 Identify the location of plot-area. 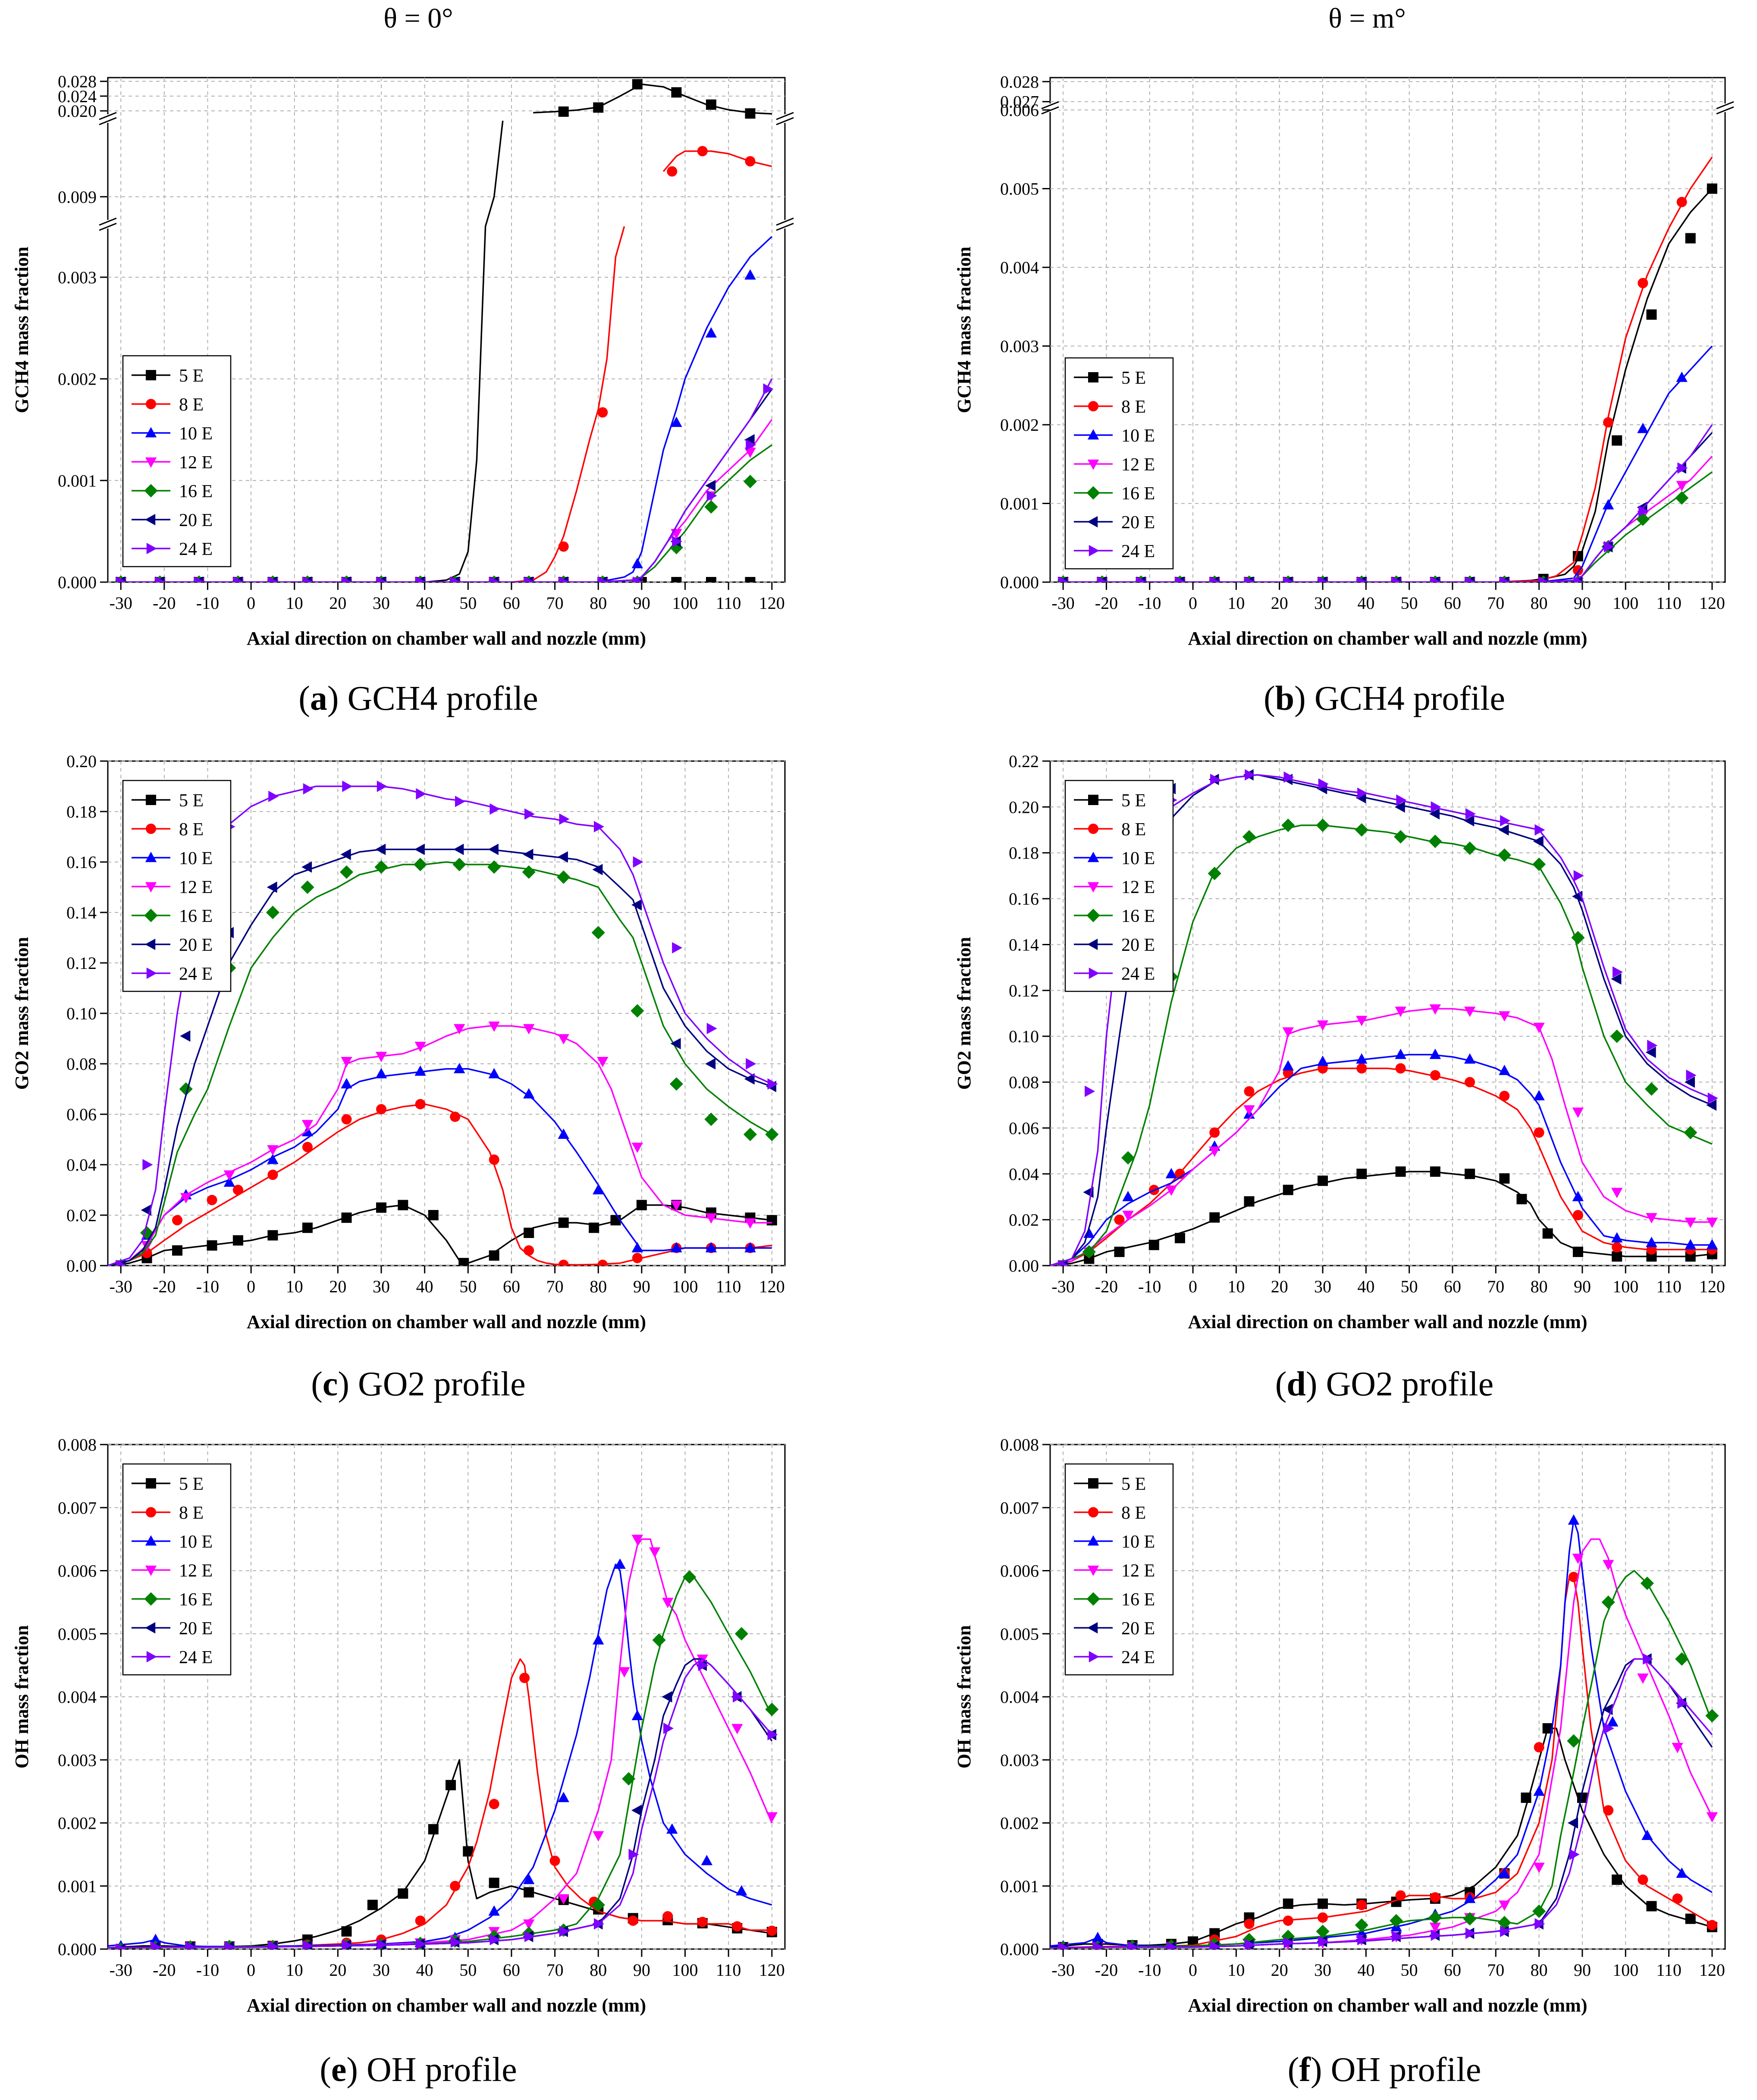
(444, 1742).